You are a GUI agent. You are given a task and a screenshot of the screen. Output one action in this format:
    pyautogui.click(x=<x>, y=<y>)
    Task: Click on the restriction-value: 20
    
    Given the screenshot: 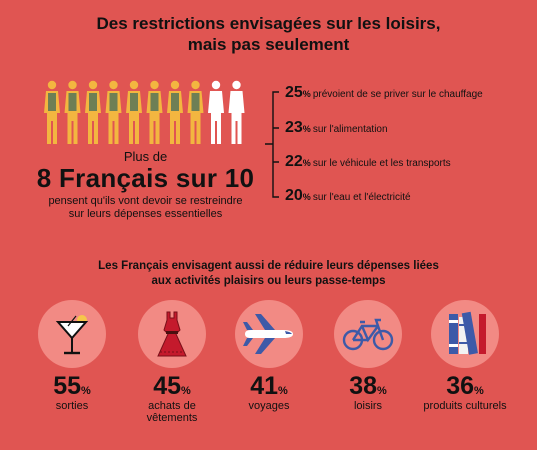 What is the action you would take?
    pyautogui.click(x=294, y=195)
    